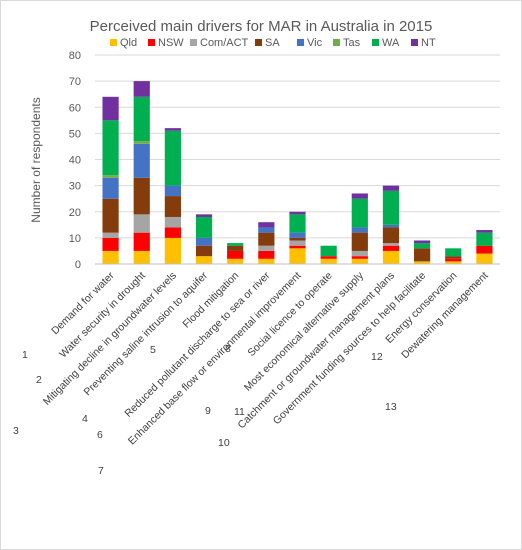 This screenshot has width=522, height=550. What do you see at coordinates (16, 431) in the screenshot?
I see `category-number: 3` at bounding box center [16, 431].